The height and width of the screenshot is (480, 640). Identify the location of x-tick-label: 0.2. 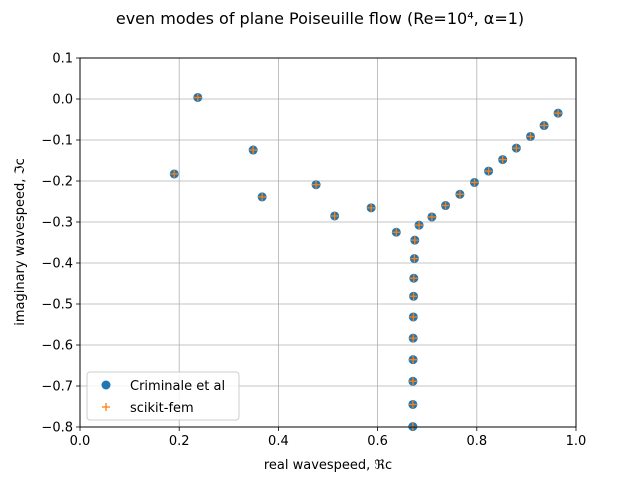
(179, 441).